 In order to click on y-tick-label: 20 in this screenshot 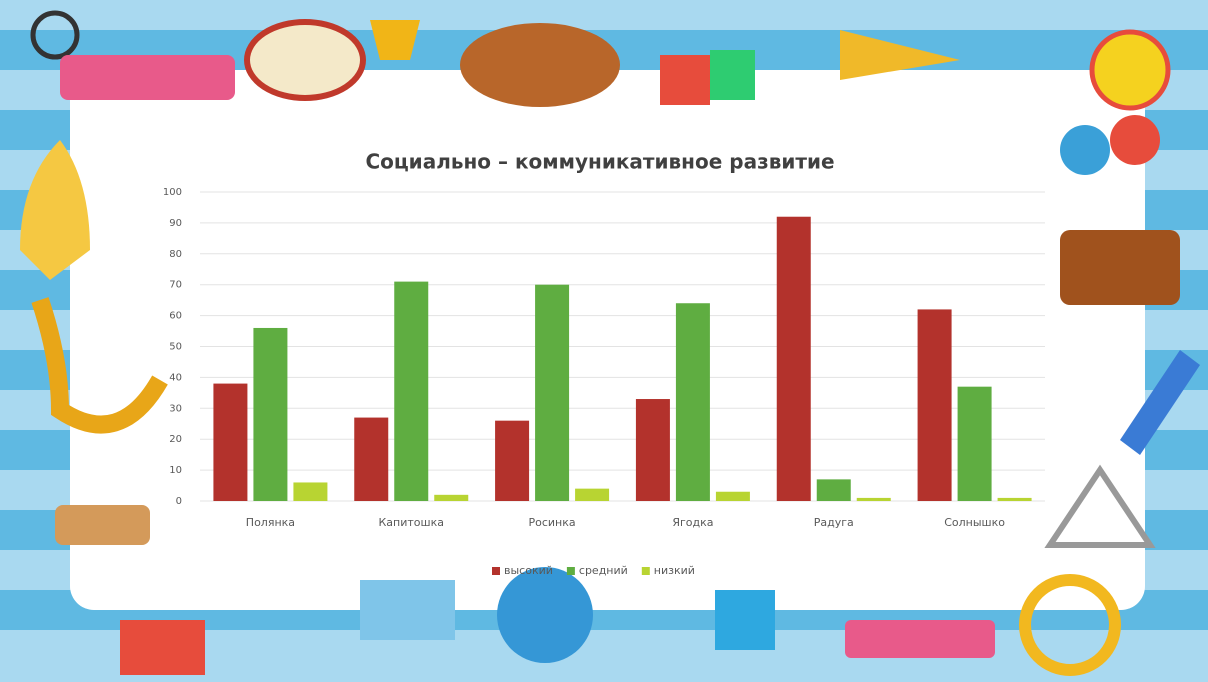, I will do `click(175, 439)`.